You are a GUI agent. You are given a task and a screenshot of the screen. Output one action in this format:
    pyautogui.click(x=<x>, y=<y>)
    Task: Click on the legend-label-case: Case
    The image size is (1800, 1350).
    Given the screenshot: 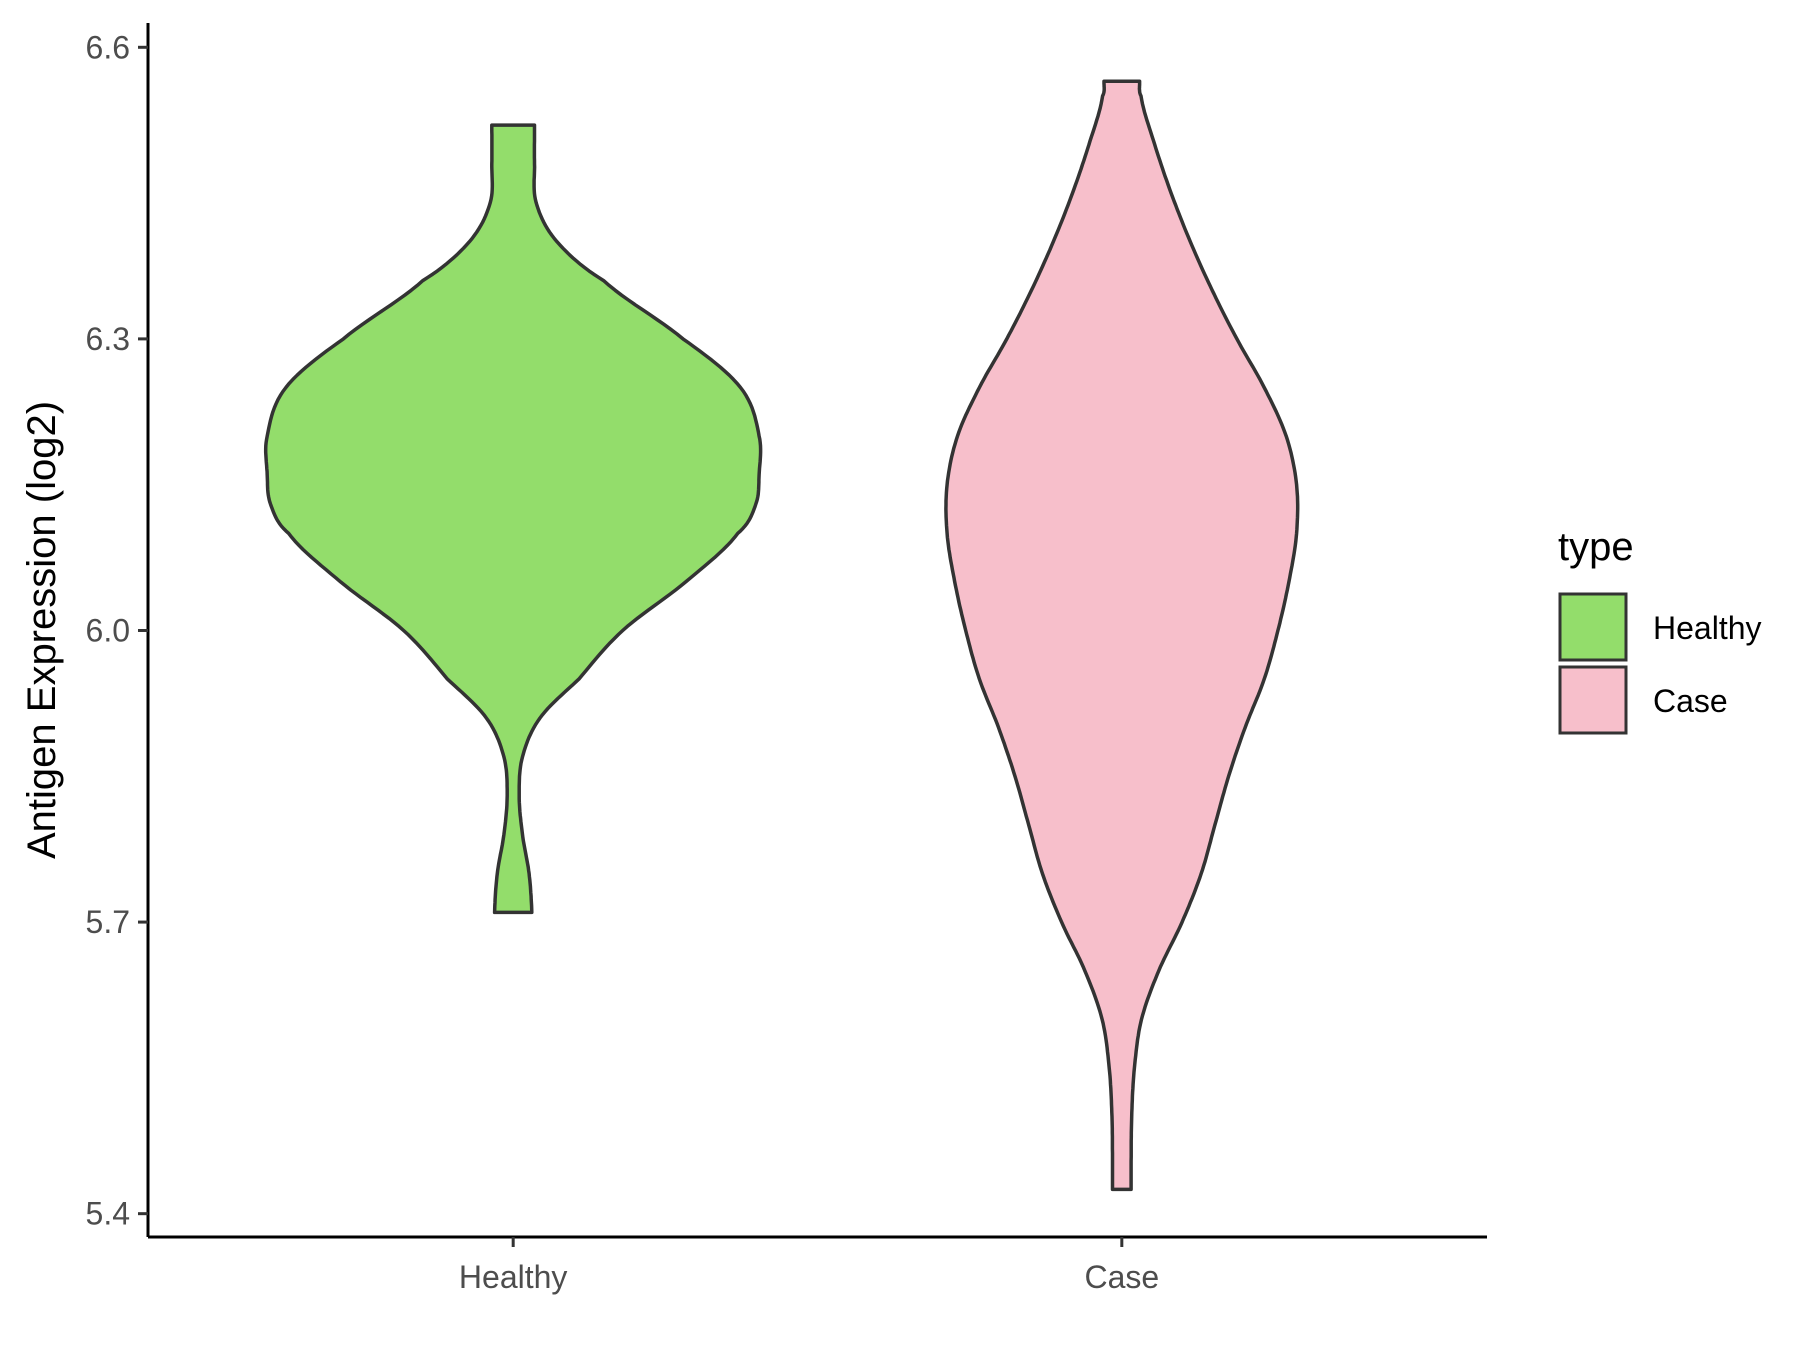 What is the action you would take?
    pyautogui.click(x=1690, y=701)
    